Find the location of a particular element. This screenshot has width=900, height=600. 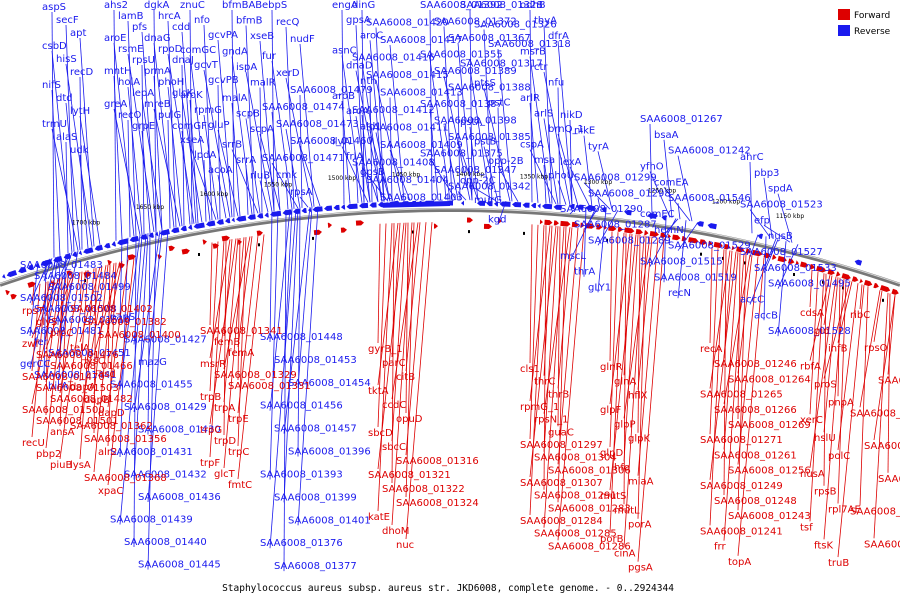

reverse-gene-label: SAA6008_01479 is located at coordinates (331, 90).